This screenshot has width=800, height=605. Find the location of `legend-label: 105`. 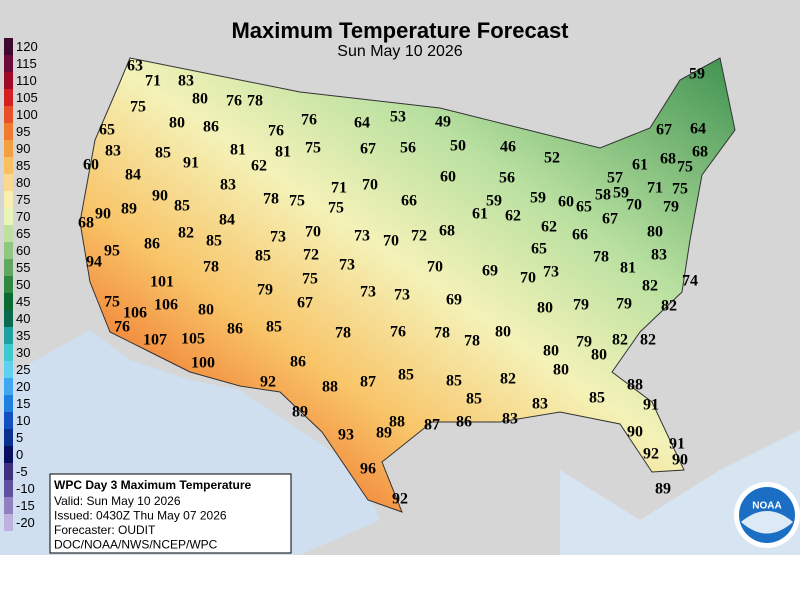

legend-label: 105 is located at coordinates (27, 97).